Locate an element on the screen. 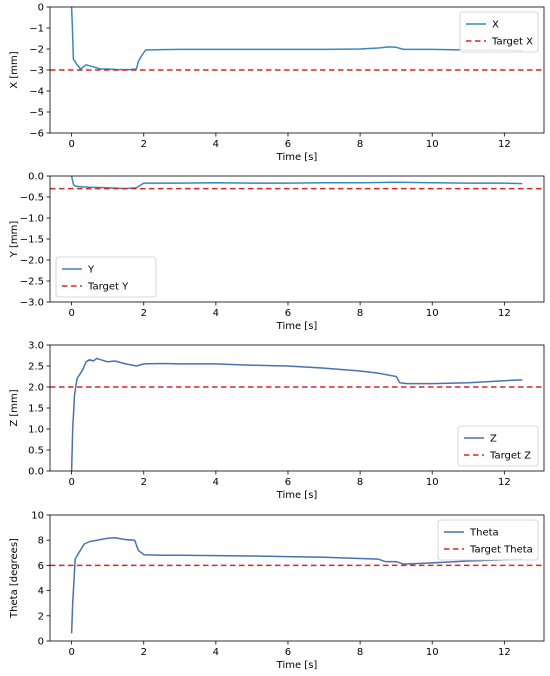 The height and width of the screenshot is (676, 550). y-tick-label: −1 is located at coordinates (36, 29).